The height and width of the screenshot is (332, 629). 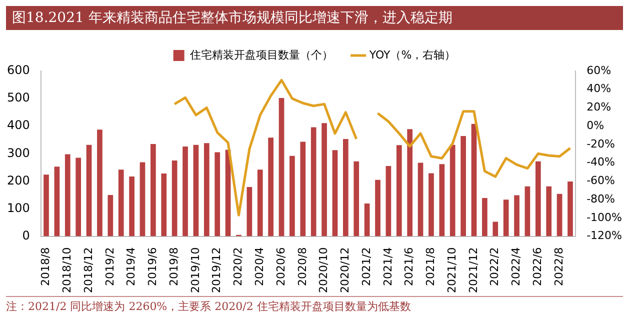 I want to click on legend-label: 住宅精装开盘项目数量（个）, so click(x=261, y=55).